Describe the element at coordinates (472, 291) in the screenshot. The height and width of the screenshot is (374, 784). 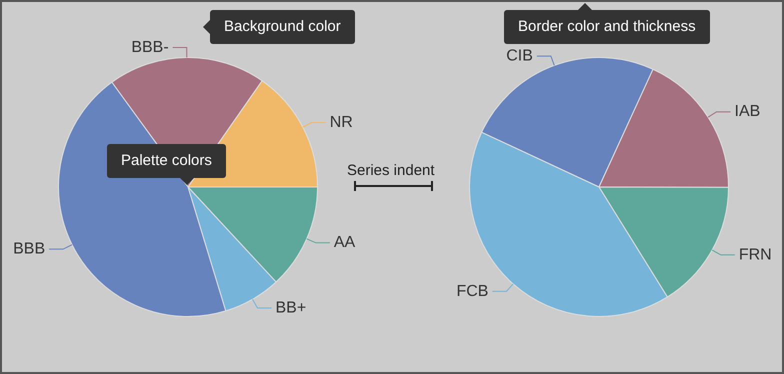
I see `slice-label: FCB` at that location.